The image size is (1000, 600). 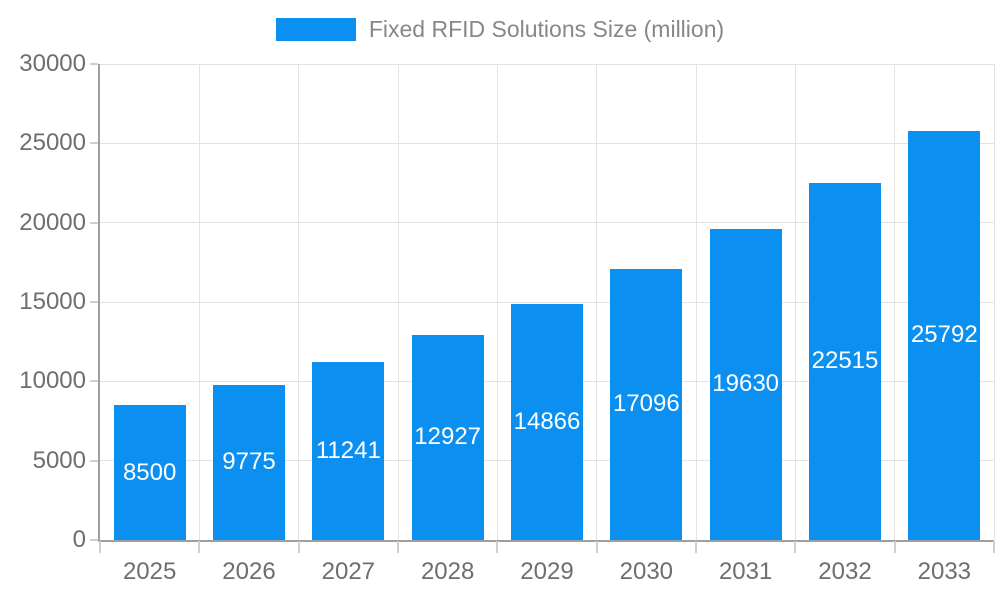 I want to click on y-axis-line, so click(x=99, y=302).